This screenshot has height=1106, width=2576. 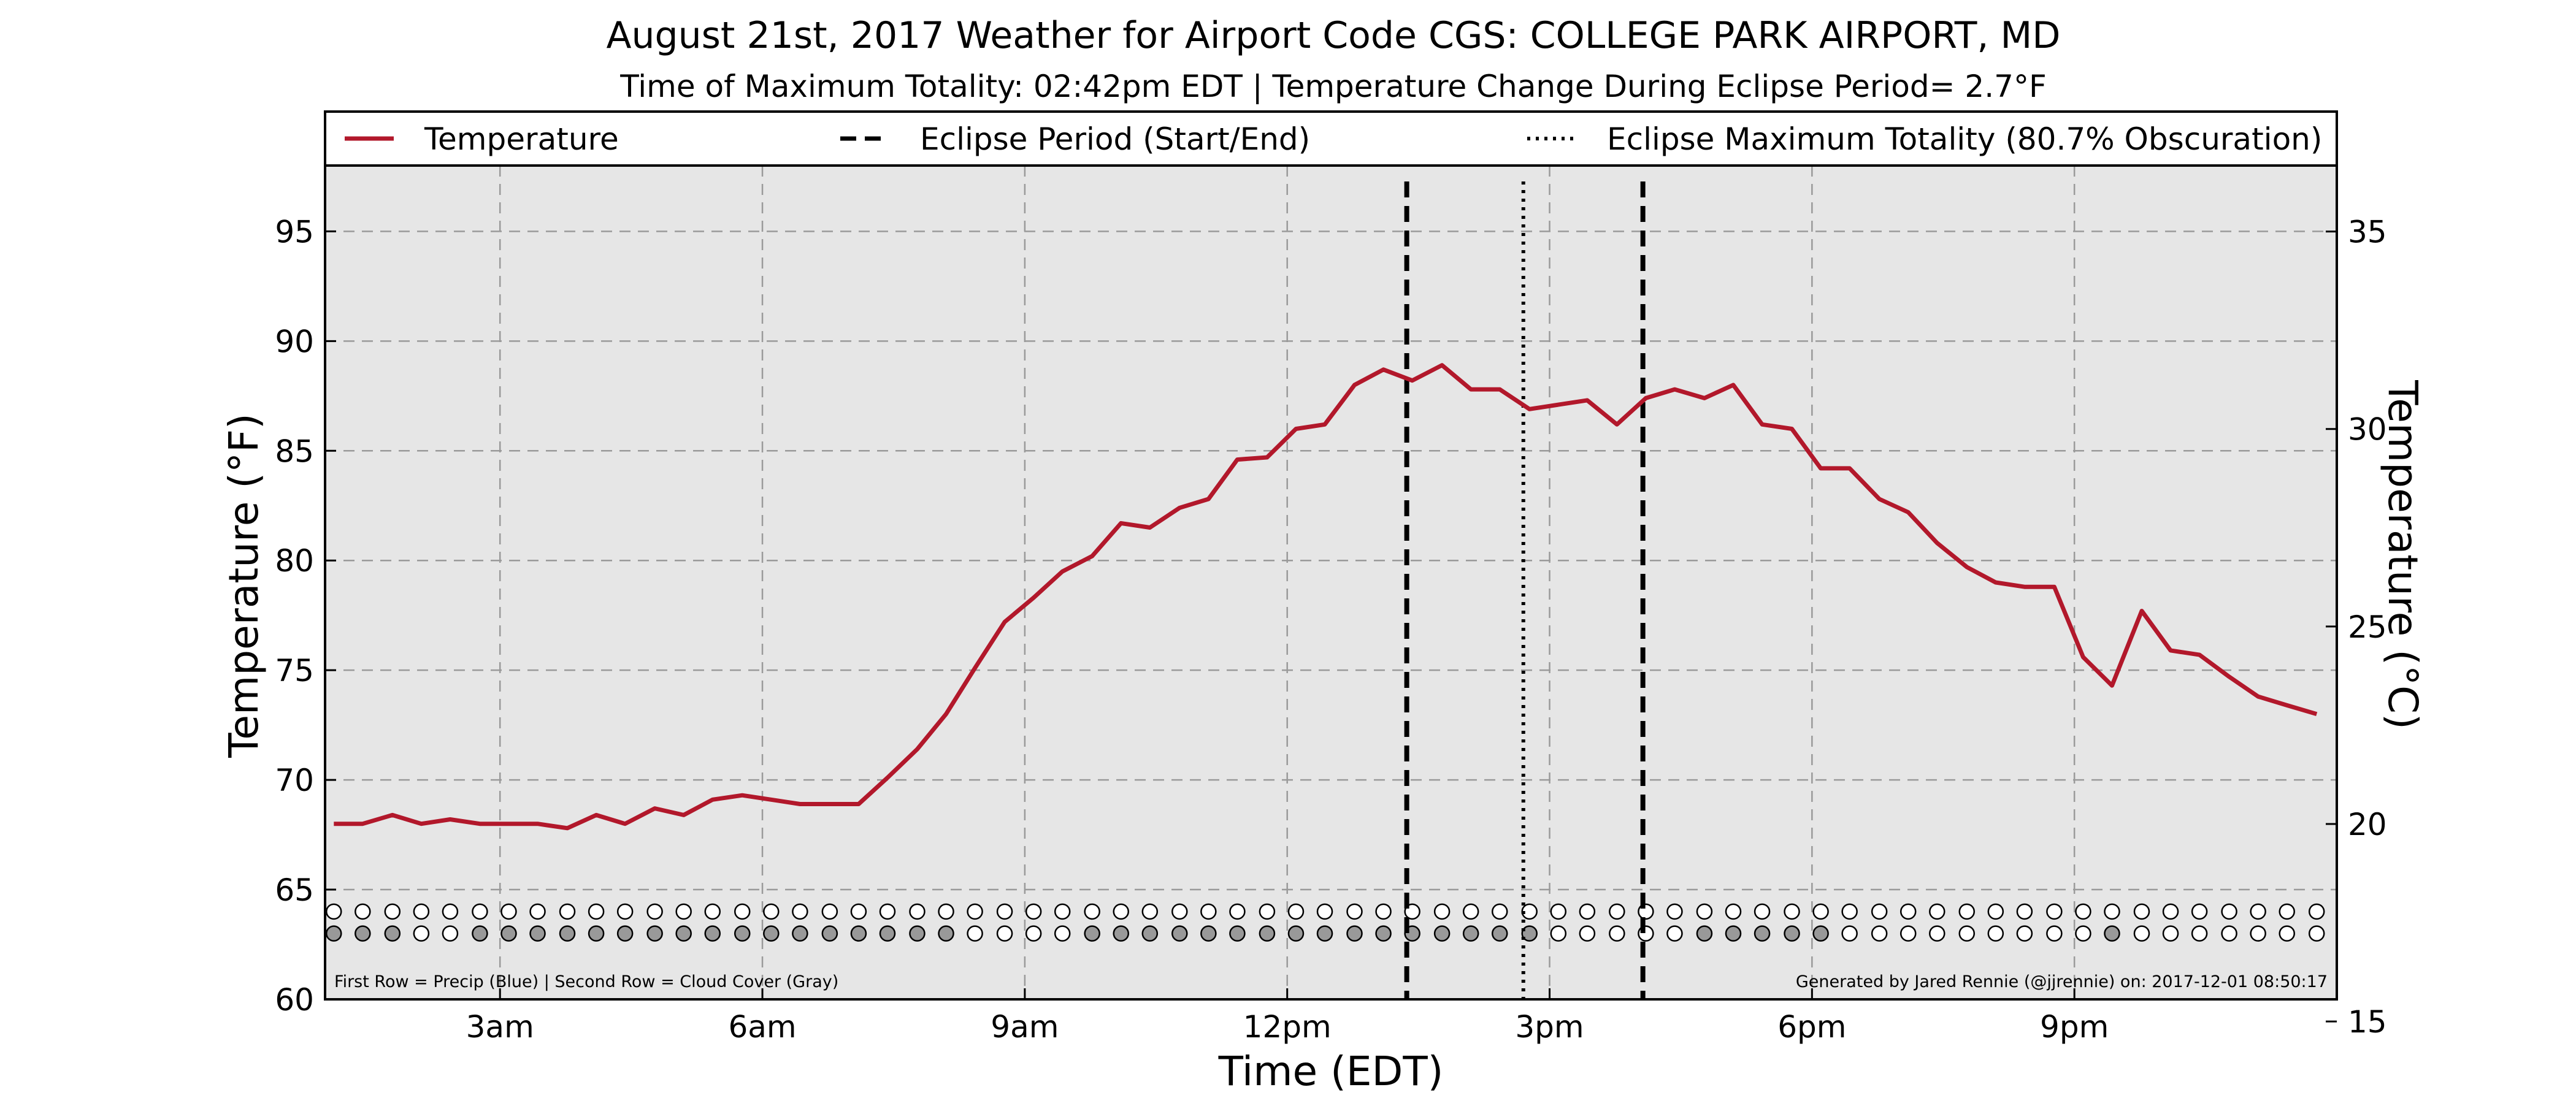 What do you see at coordinates (521, 139) in the screenshot?
I see `legend-label: Temperature` at bounding box center [521, 139].